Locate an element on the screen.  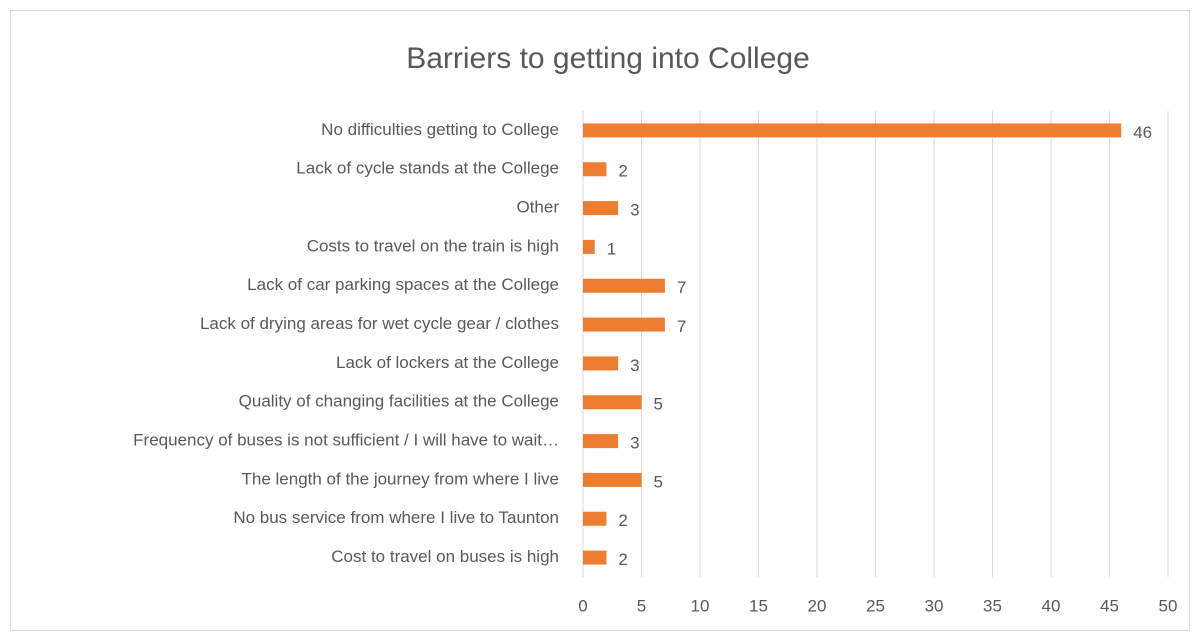
x-tick-label: 0 is located at coordinates (582, 605).